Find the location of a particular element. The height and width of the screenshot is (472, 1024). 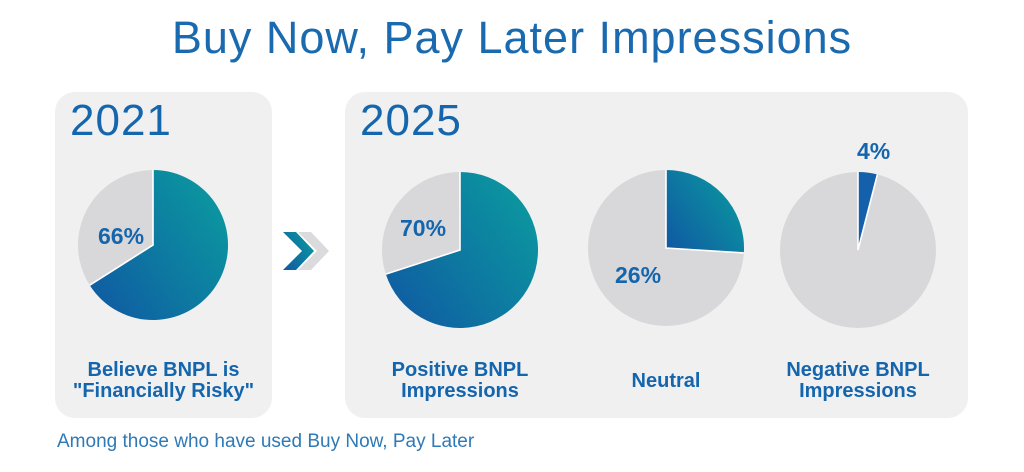

pie-caption-2021: Believe BNPL is "Financially Risky" is located at coordinates (163, 381).